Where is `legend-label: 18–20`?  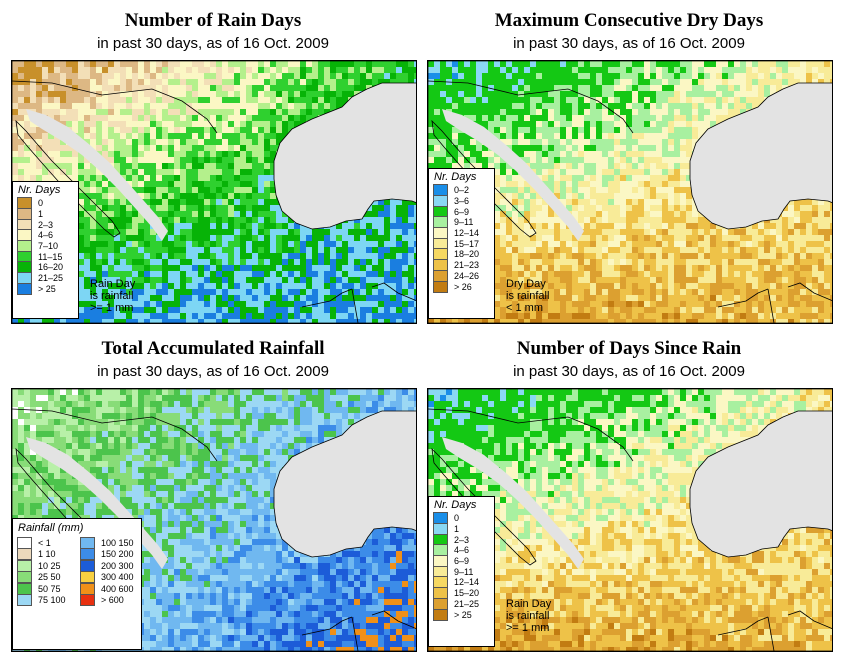 legend-label: 18–20 is located at coordinates (467, 254).